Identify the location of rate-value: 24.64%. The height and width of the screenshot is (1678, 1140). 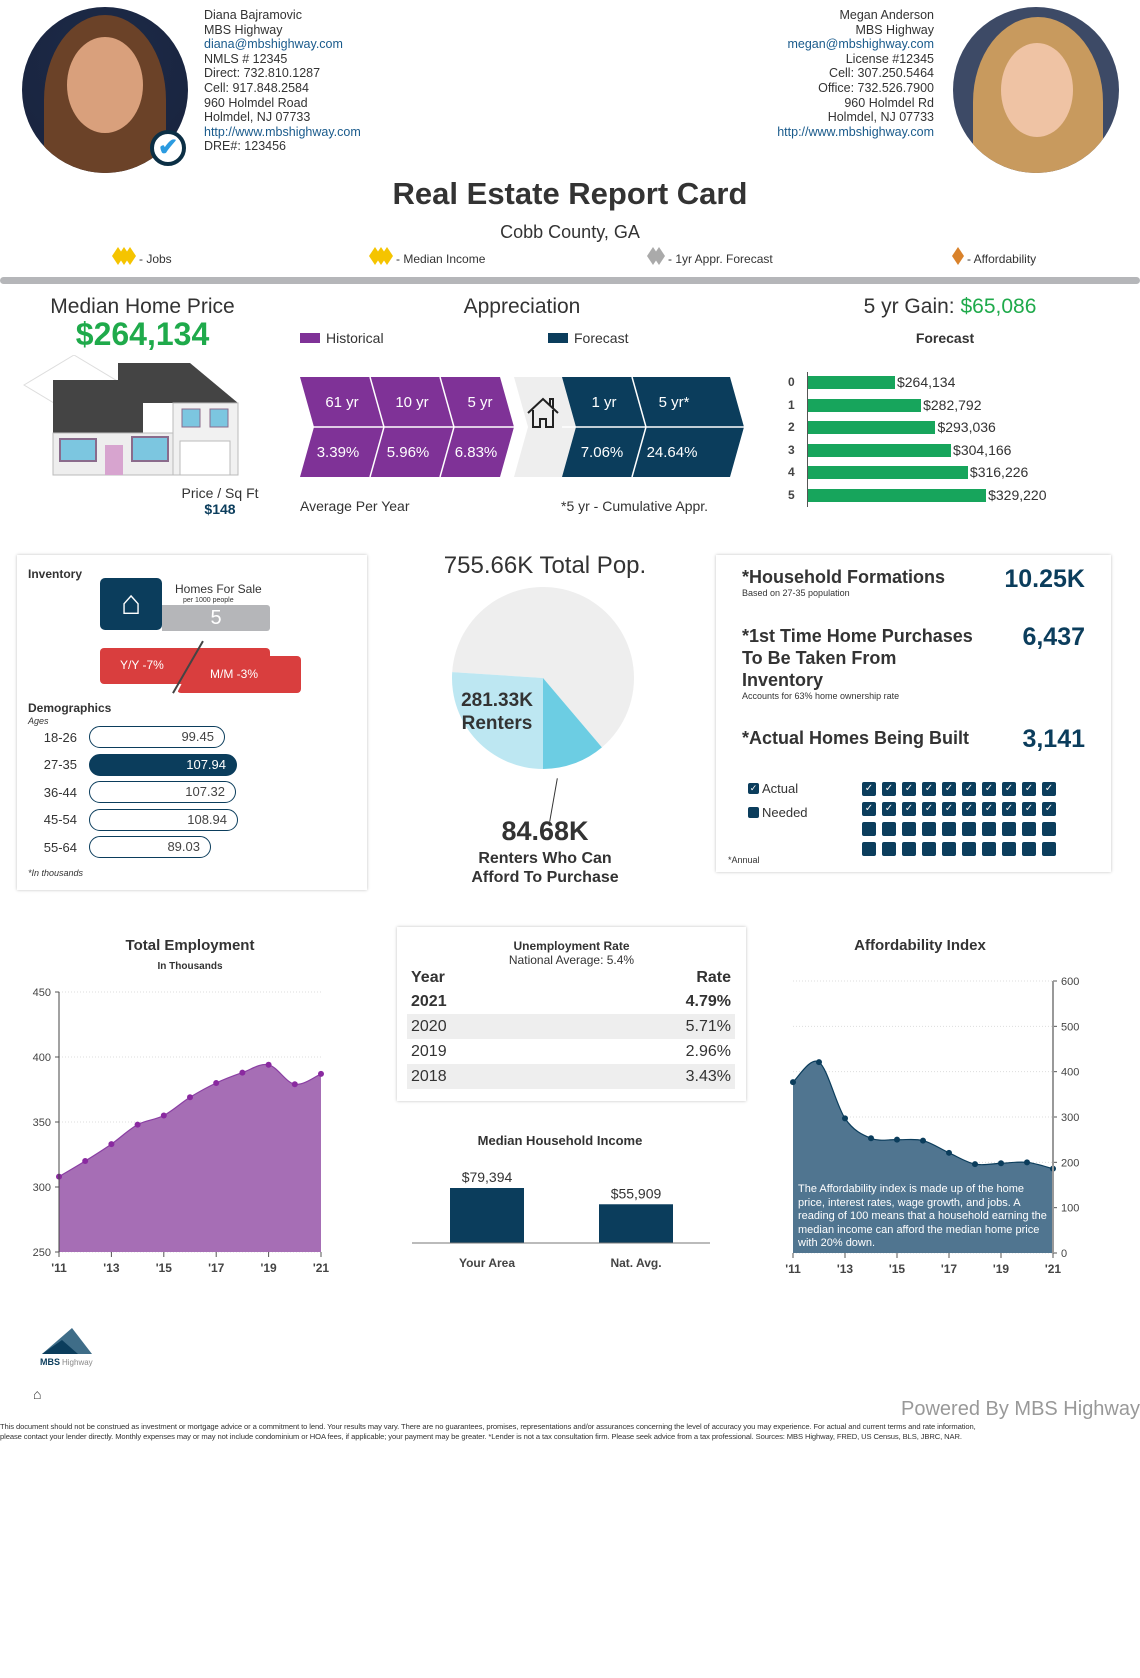
(672, 452).